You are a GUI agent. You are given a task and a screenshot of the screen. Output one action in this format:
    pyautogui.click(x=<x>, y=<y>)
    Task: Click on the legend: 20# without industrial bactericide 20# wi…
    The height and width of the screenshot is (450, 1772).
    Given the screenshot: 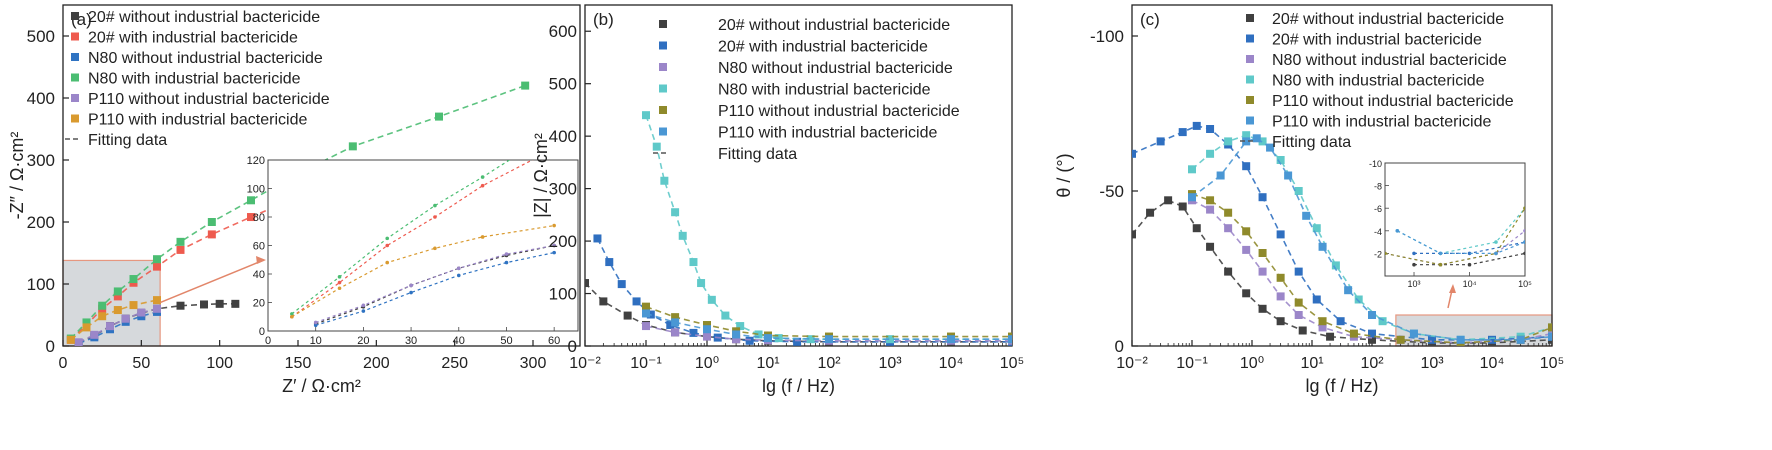 What is the action you would take?
    pyautogui.click(x=1377, y=81)
    